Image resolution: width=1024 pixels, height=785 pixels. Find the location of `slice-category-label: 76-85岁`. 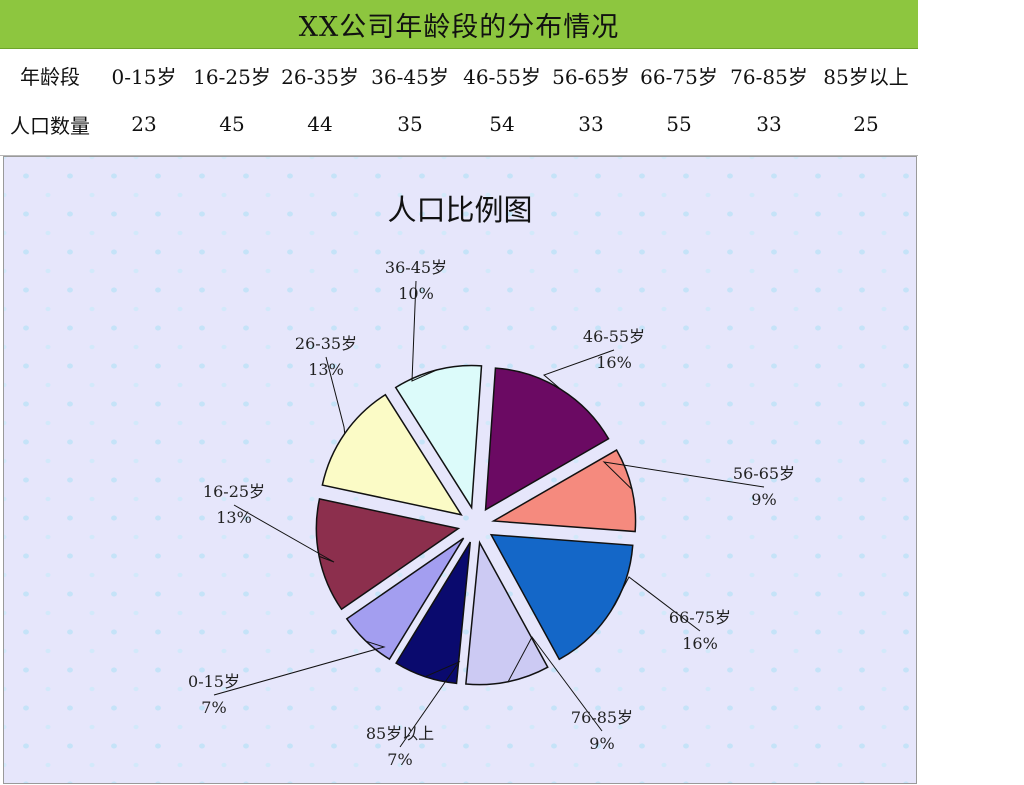

slice-category-label: 76-85岁 is located at coordinates (602, 717).